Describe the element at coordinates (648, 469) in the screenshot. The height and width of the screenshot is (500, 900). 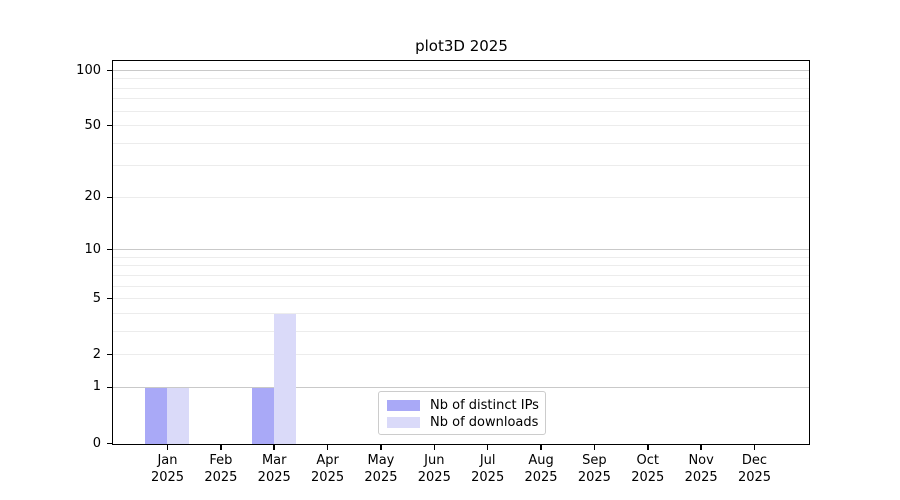
I see `x-tick-label-oct: Oct 2025` at that location.